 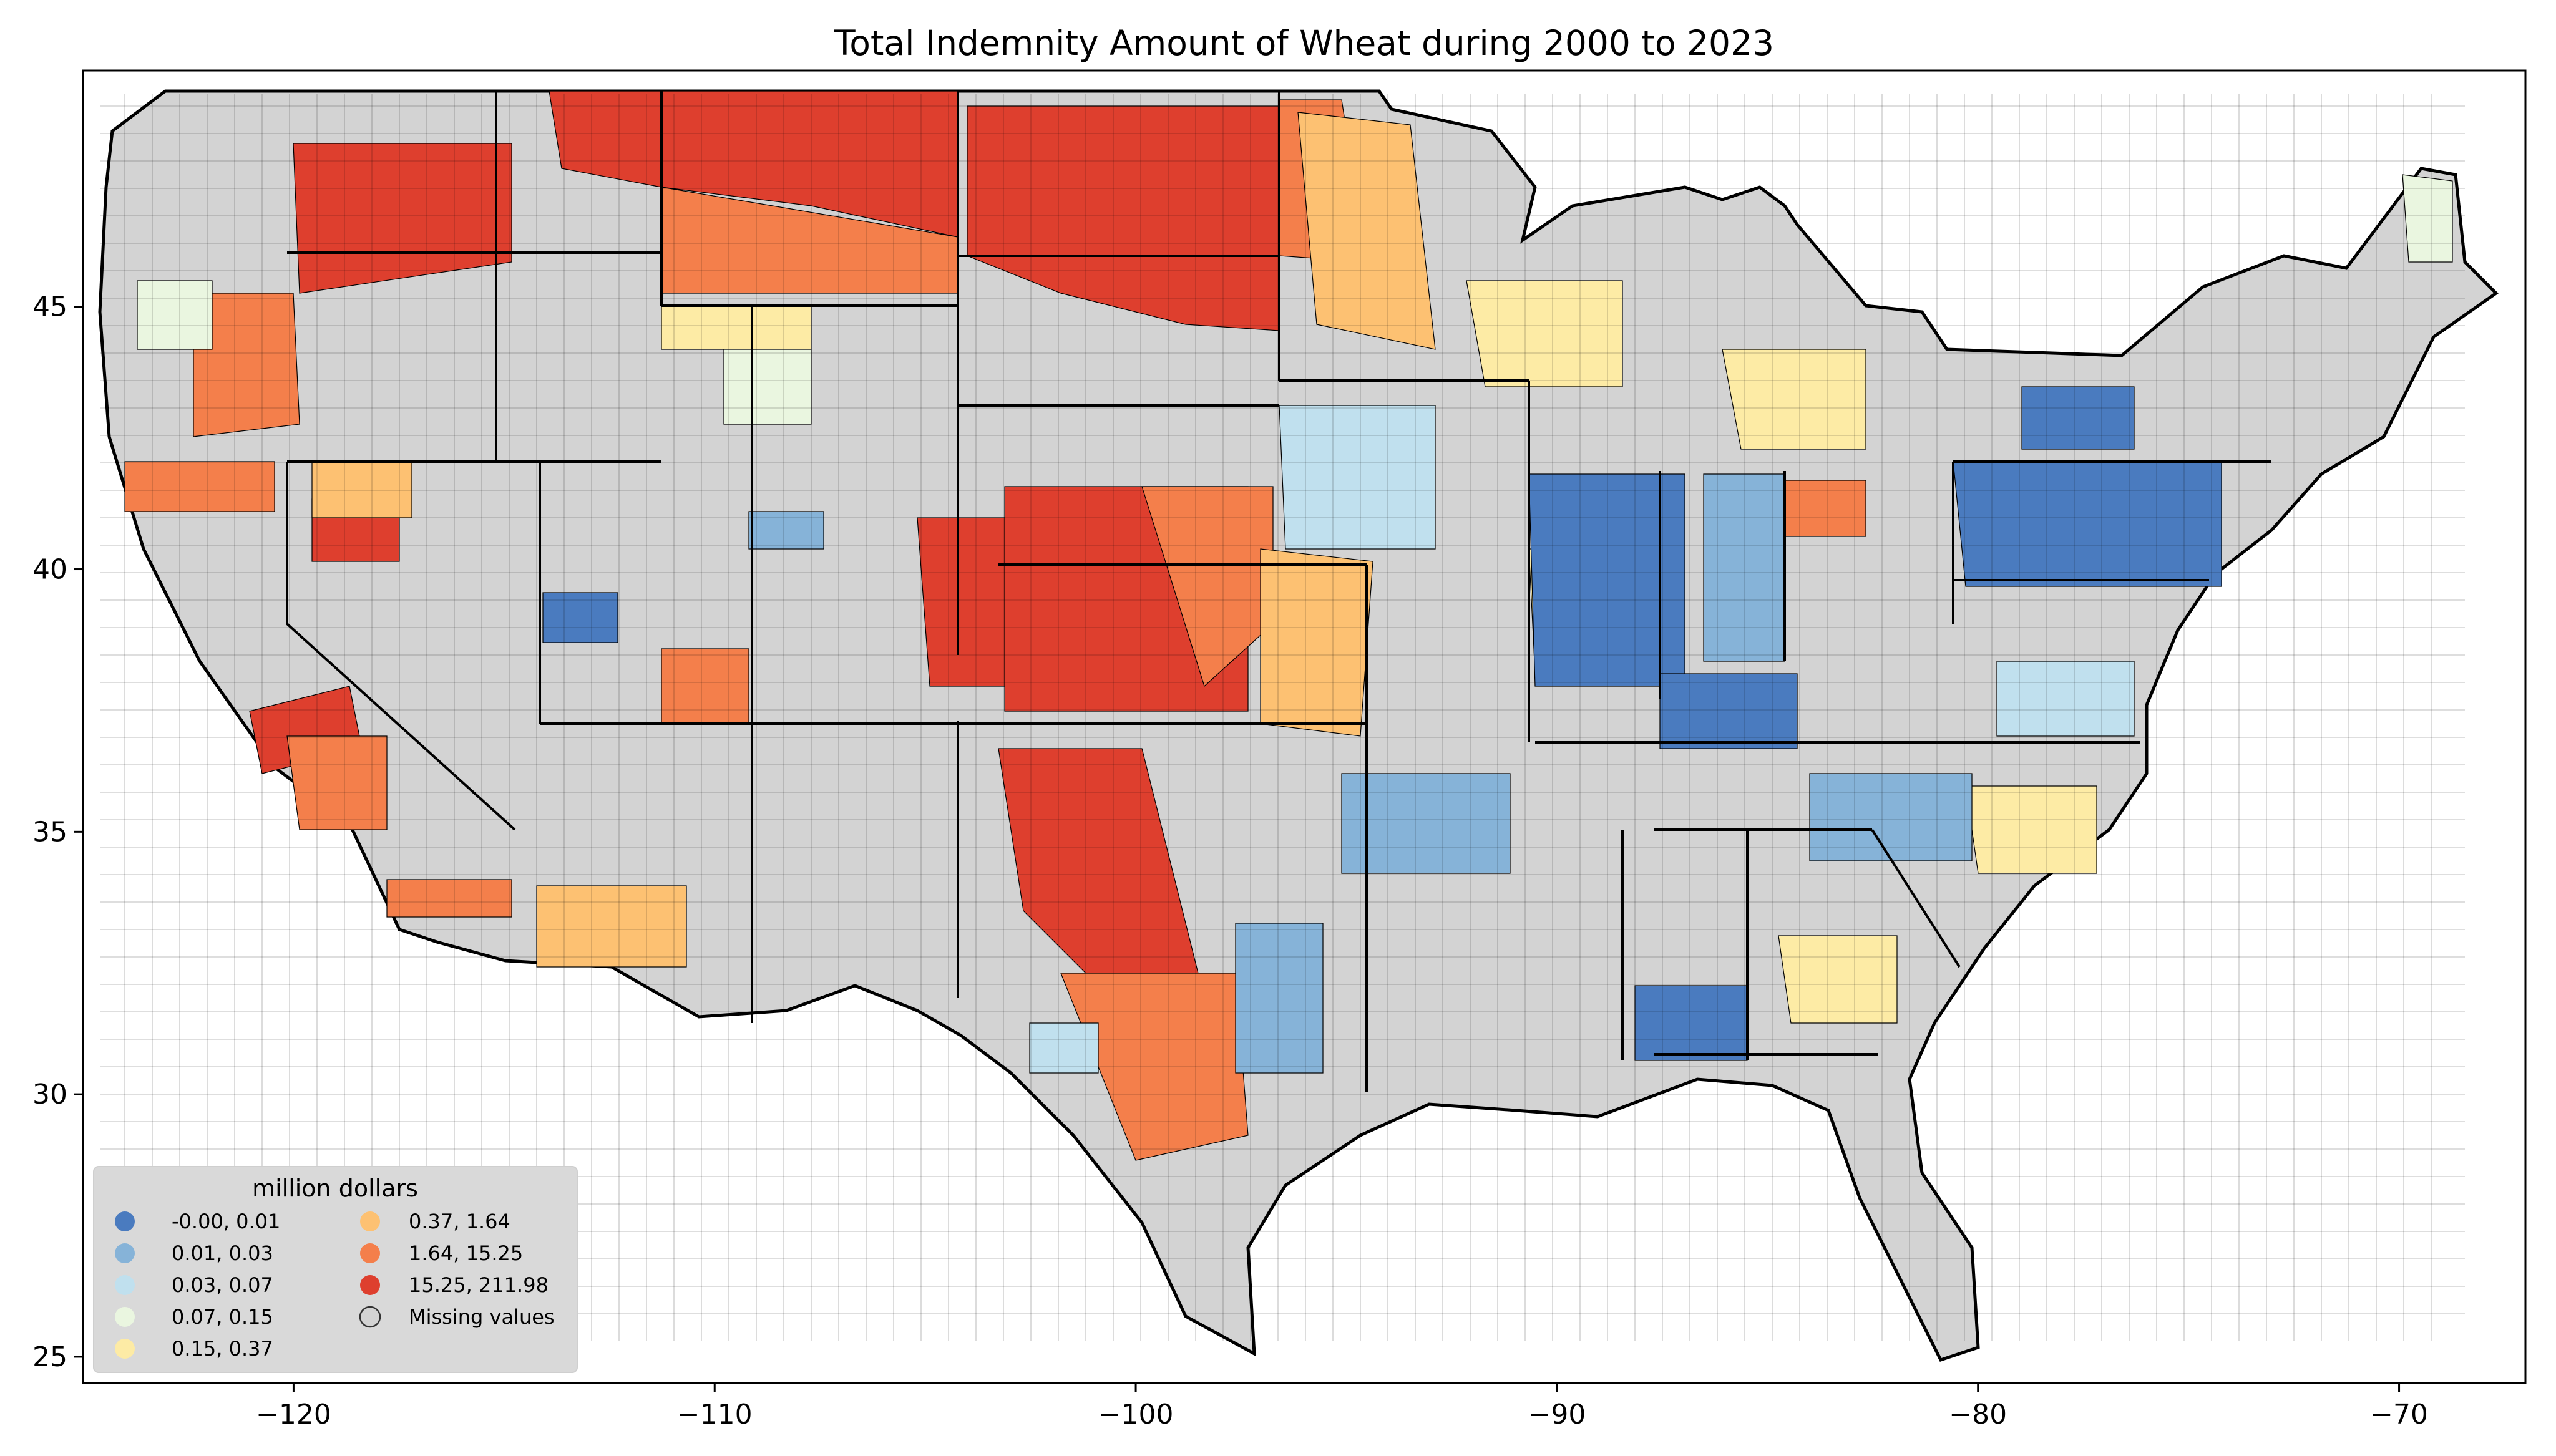 I want to click on x-axis: −120 −110 −100 −90 −80 −70, so click(x=1342, y=1406).